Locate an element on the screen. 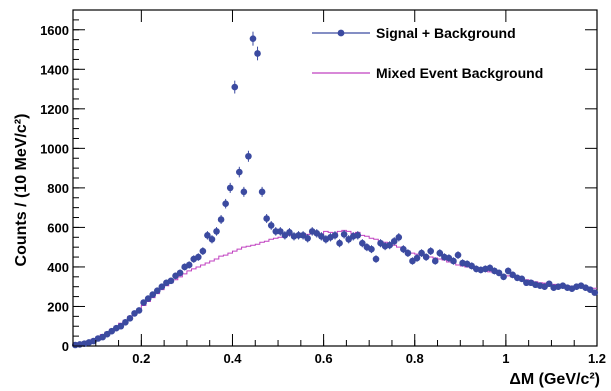 The height and width of the screenshot is (391, 611). y-axis-label: Counts / (10 MeV/c²) is located at coordinates (21, 190).